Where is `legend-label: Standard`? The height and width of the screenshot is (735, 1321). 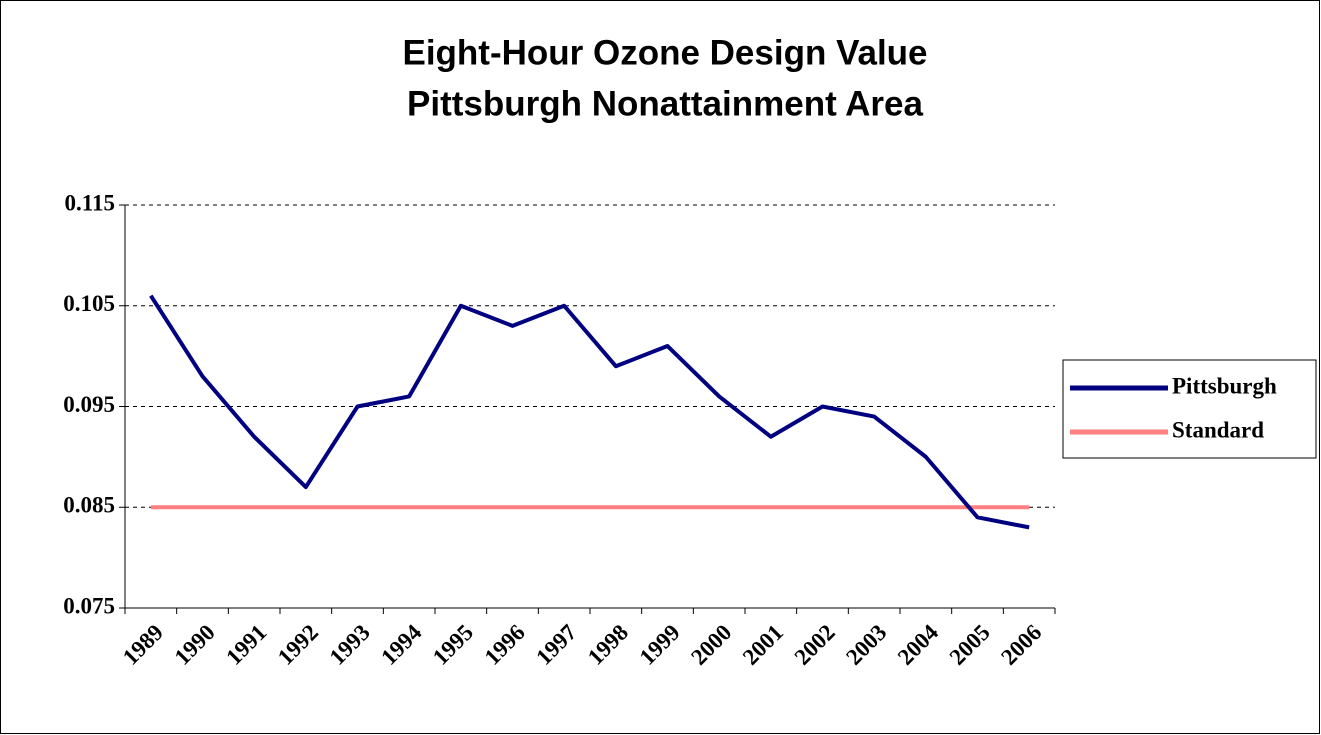 legend-label: Standard is located at coordinates (1218, 429).